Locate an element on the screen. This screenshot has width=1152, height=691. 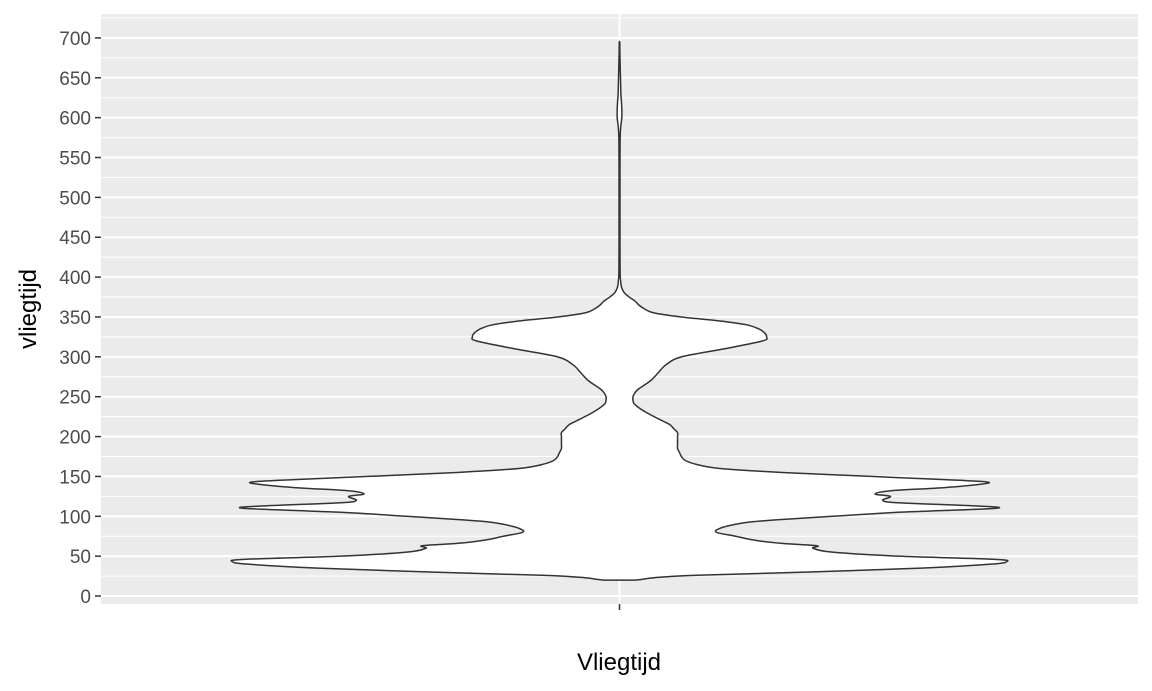
y-tick-label: 0 is located at coordinates (85, 597).